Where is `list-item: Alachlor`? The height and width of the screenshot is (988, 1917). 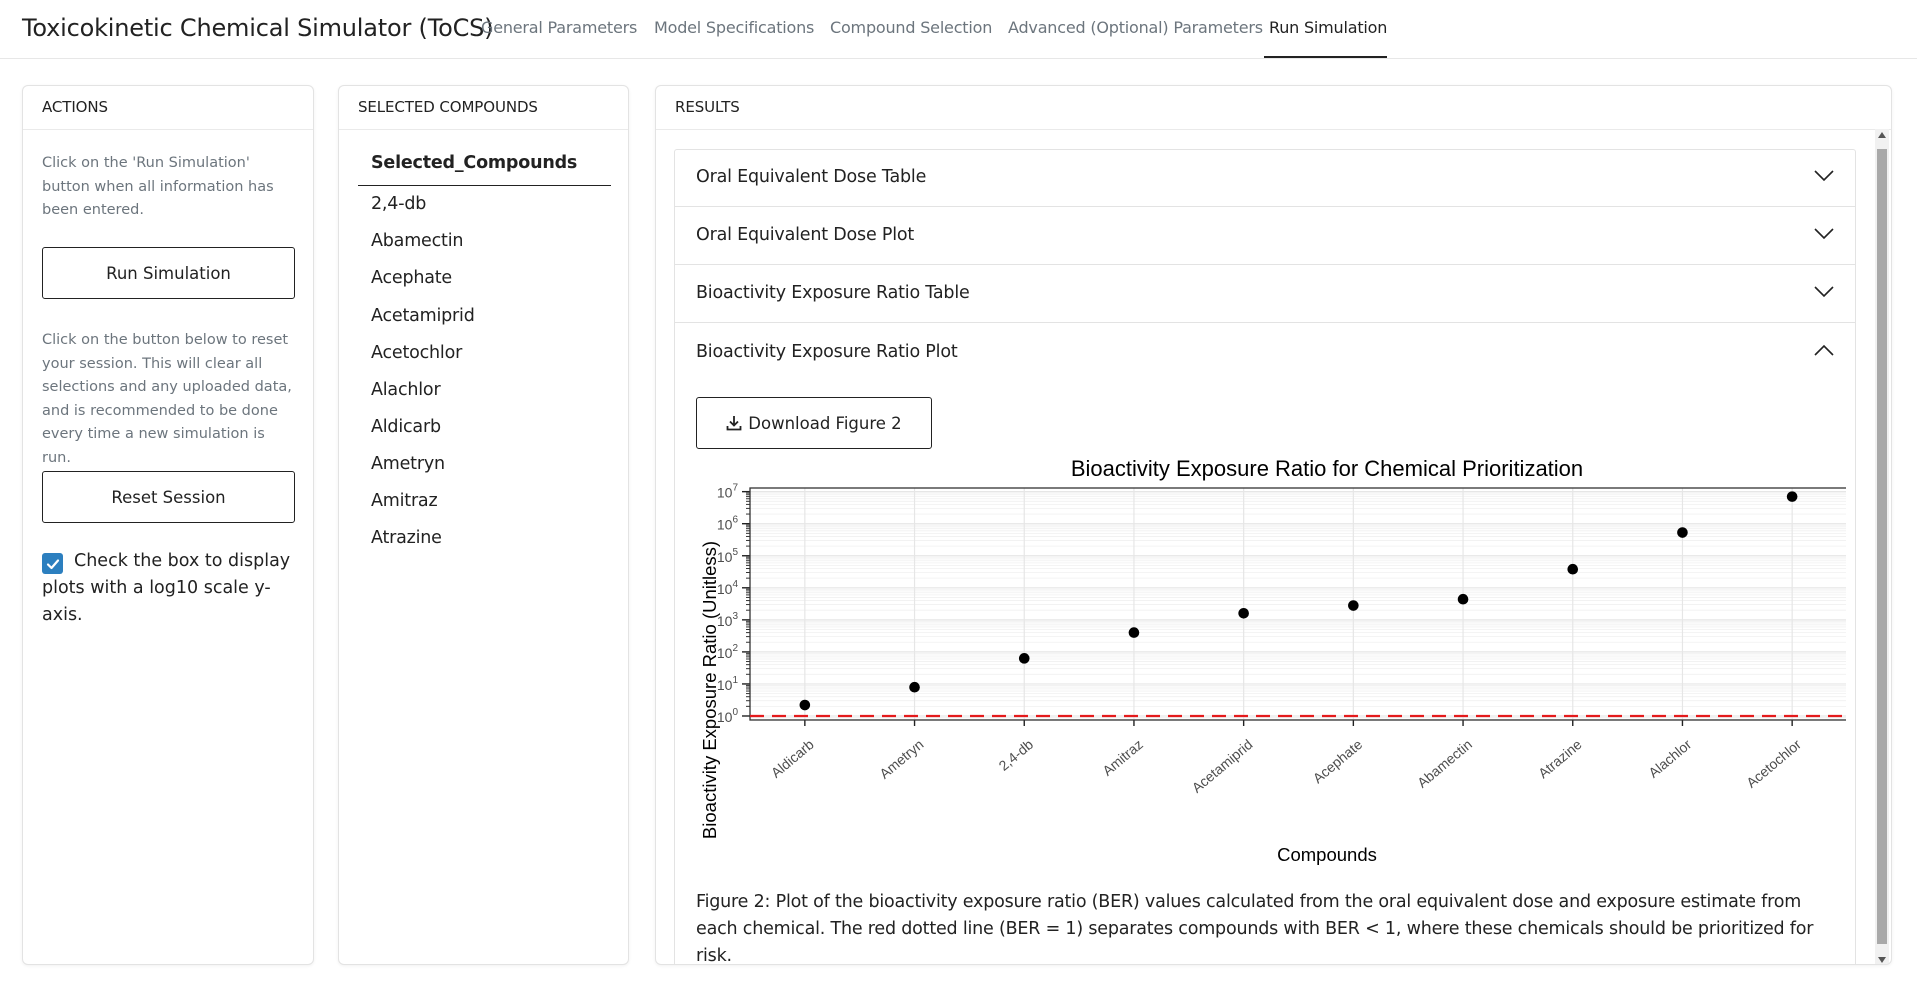
list-item: Alachlor is located at coordinates (406, 390).